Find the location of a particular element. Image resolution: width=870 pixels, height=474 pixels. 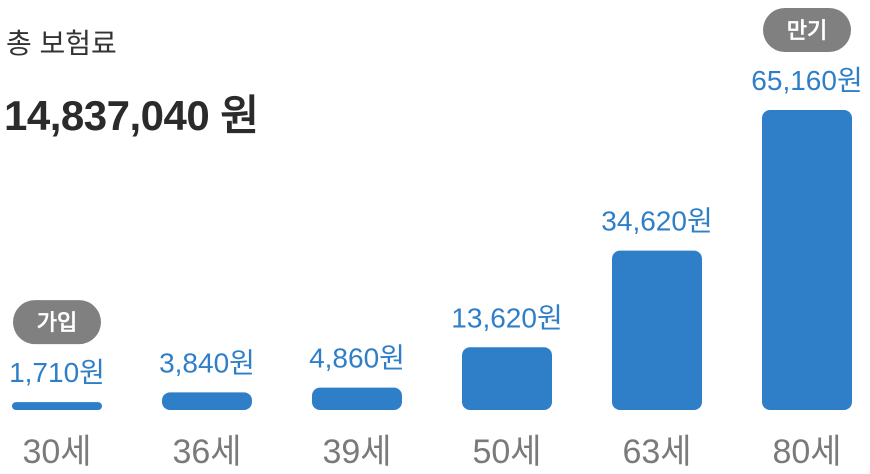

value-label: 65,160원 is located at coordinates (806, 80).